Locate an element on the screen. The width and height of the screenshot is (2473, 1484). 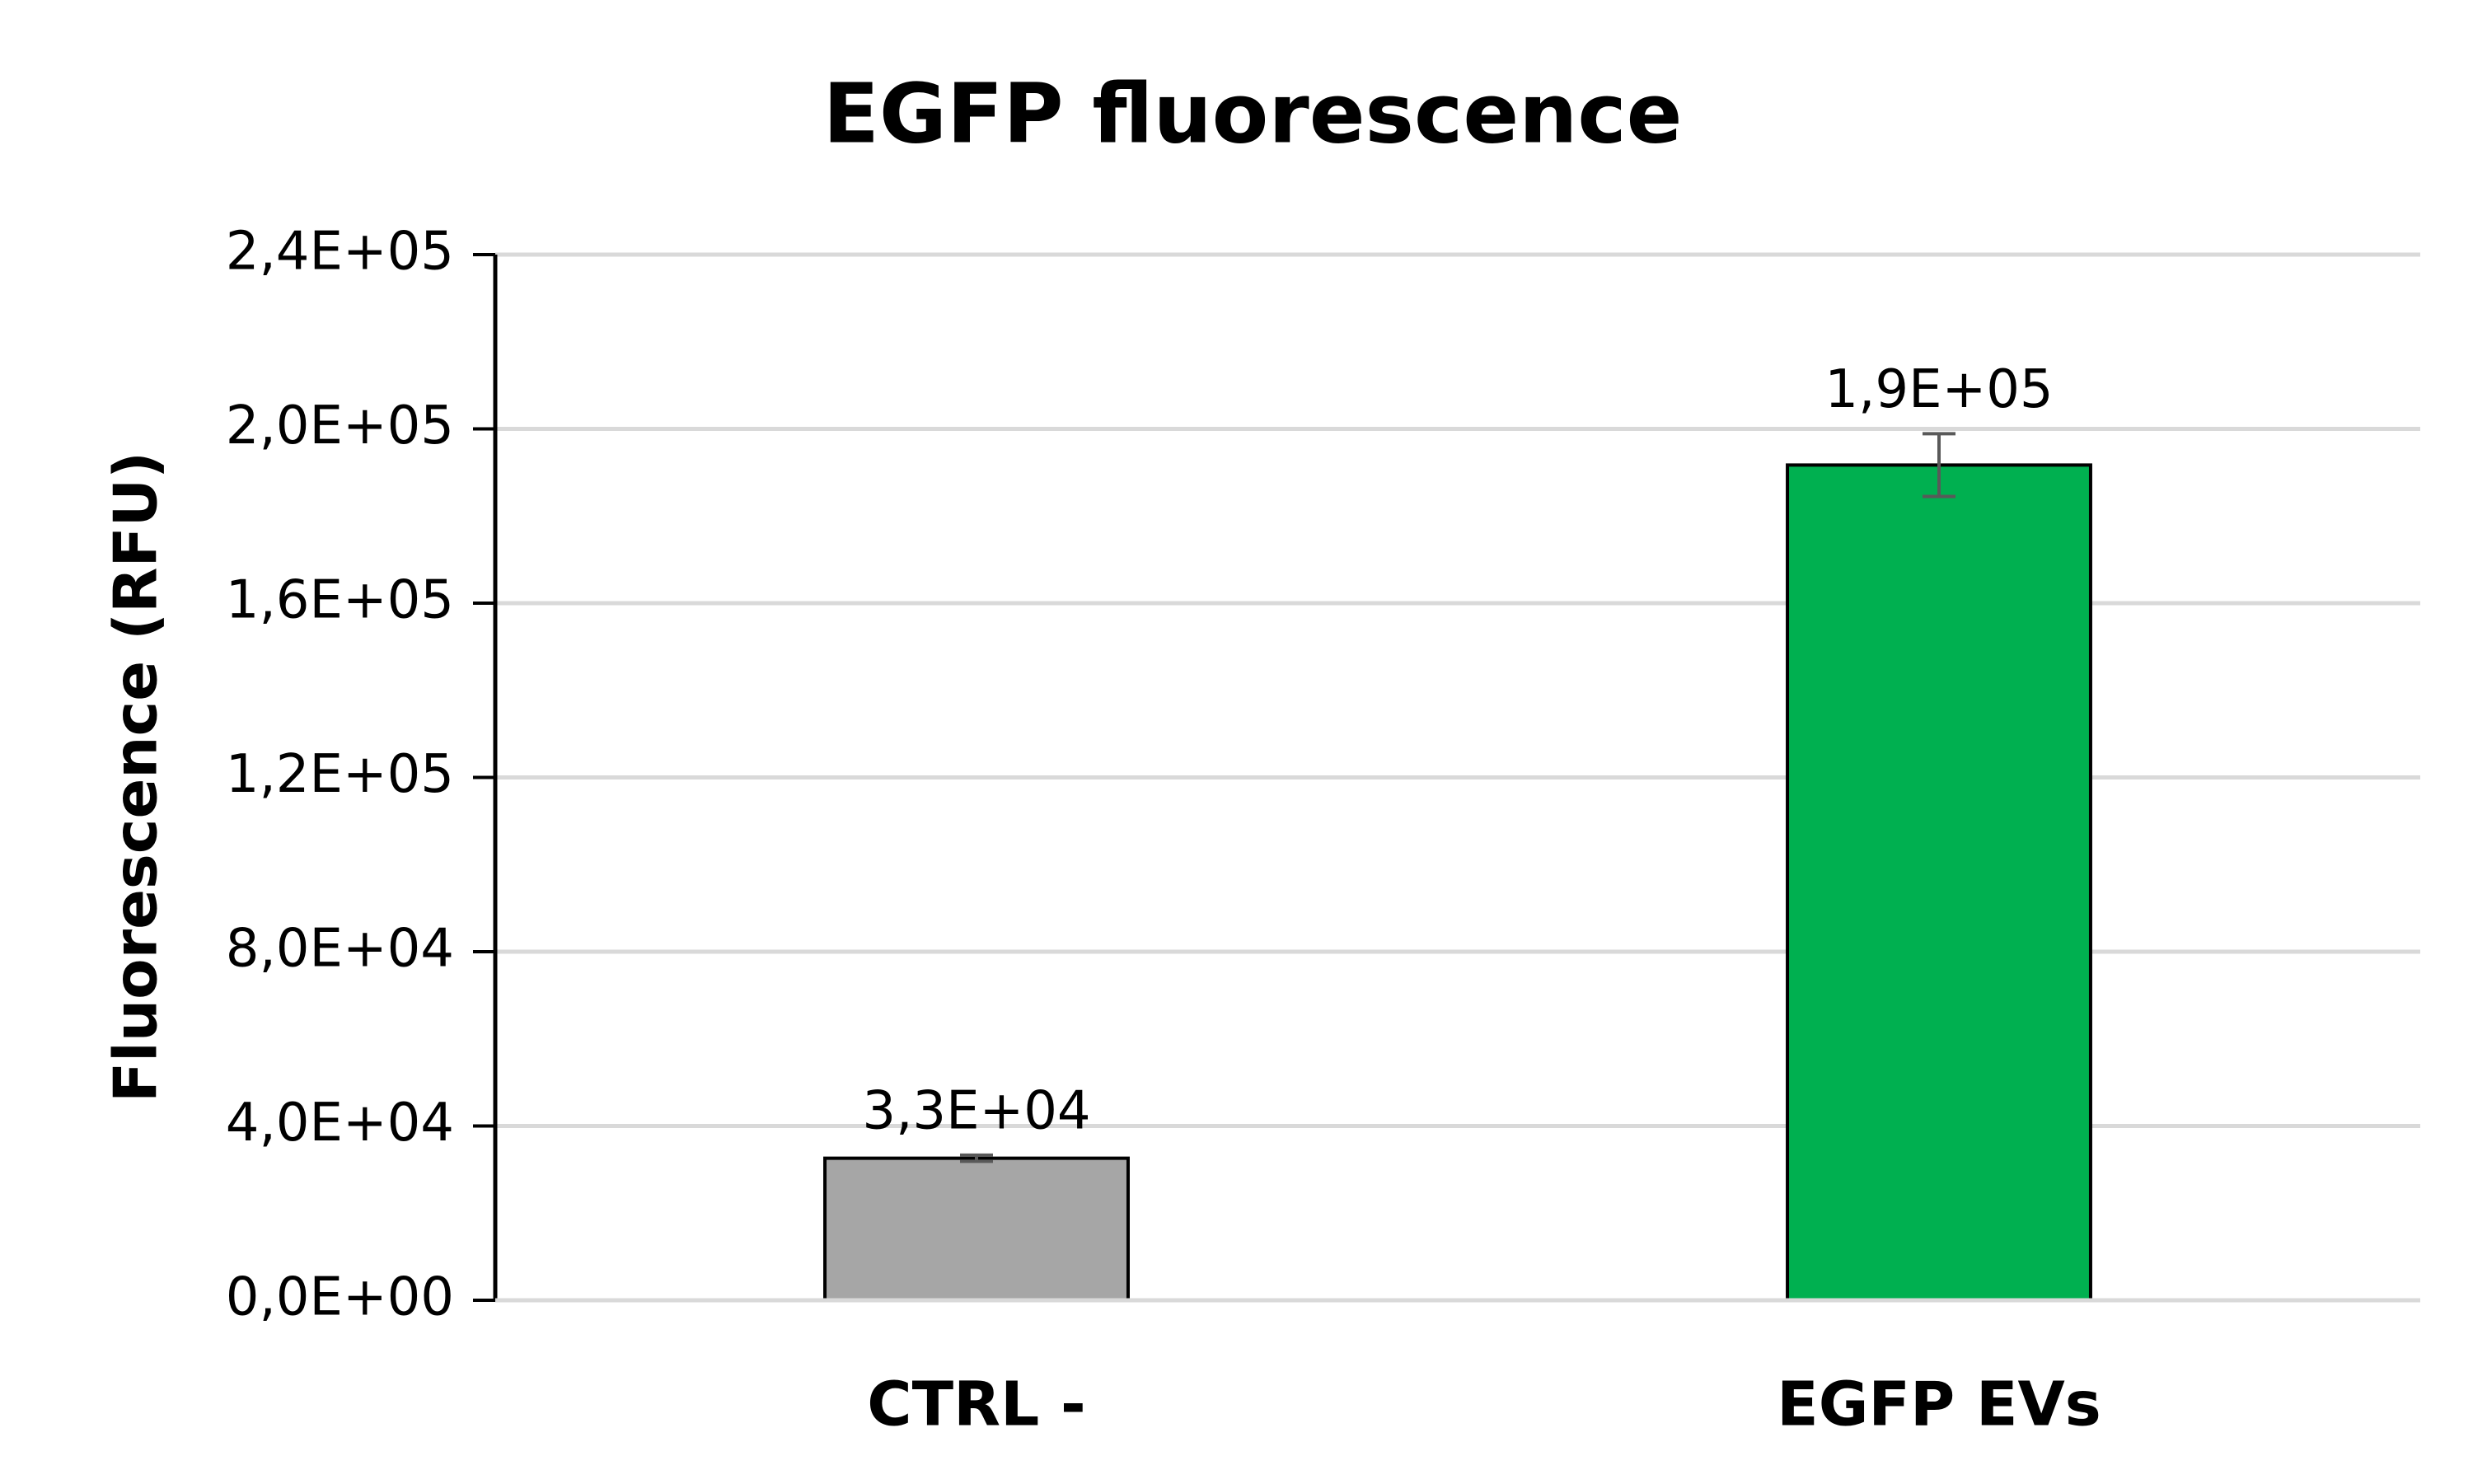
x-tick-label: EGFP EVs is located at coordinates (1939, 1405).